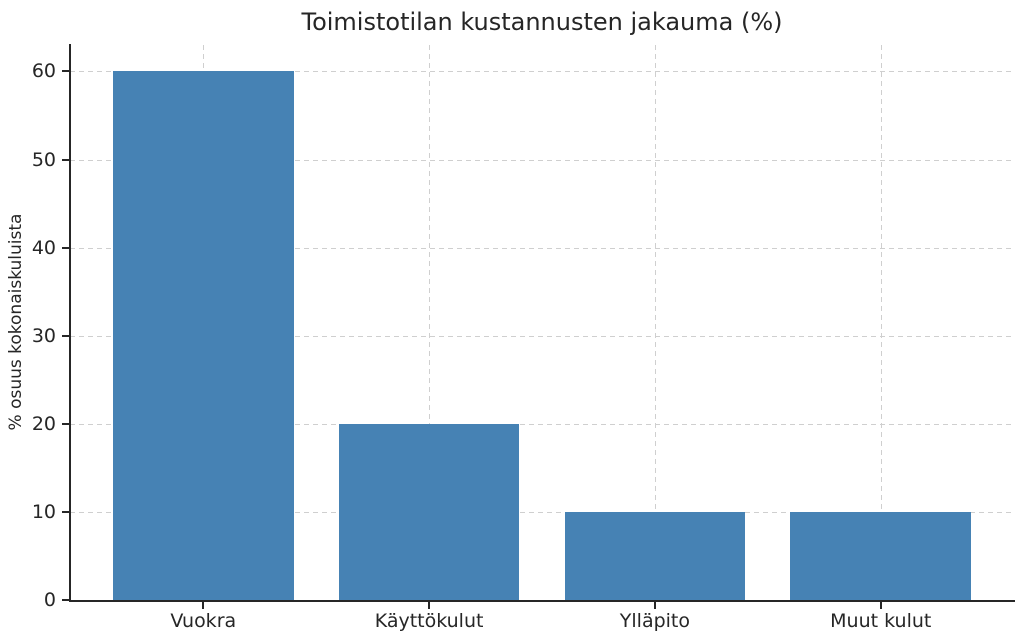 Image resolution: width=1024 pixels, height=642 pixels. What do you see at coordinates (542, 601) in the screenshot?
I see `x-axis-spine` at bounding box center [542, 601].